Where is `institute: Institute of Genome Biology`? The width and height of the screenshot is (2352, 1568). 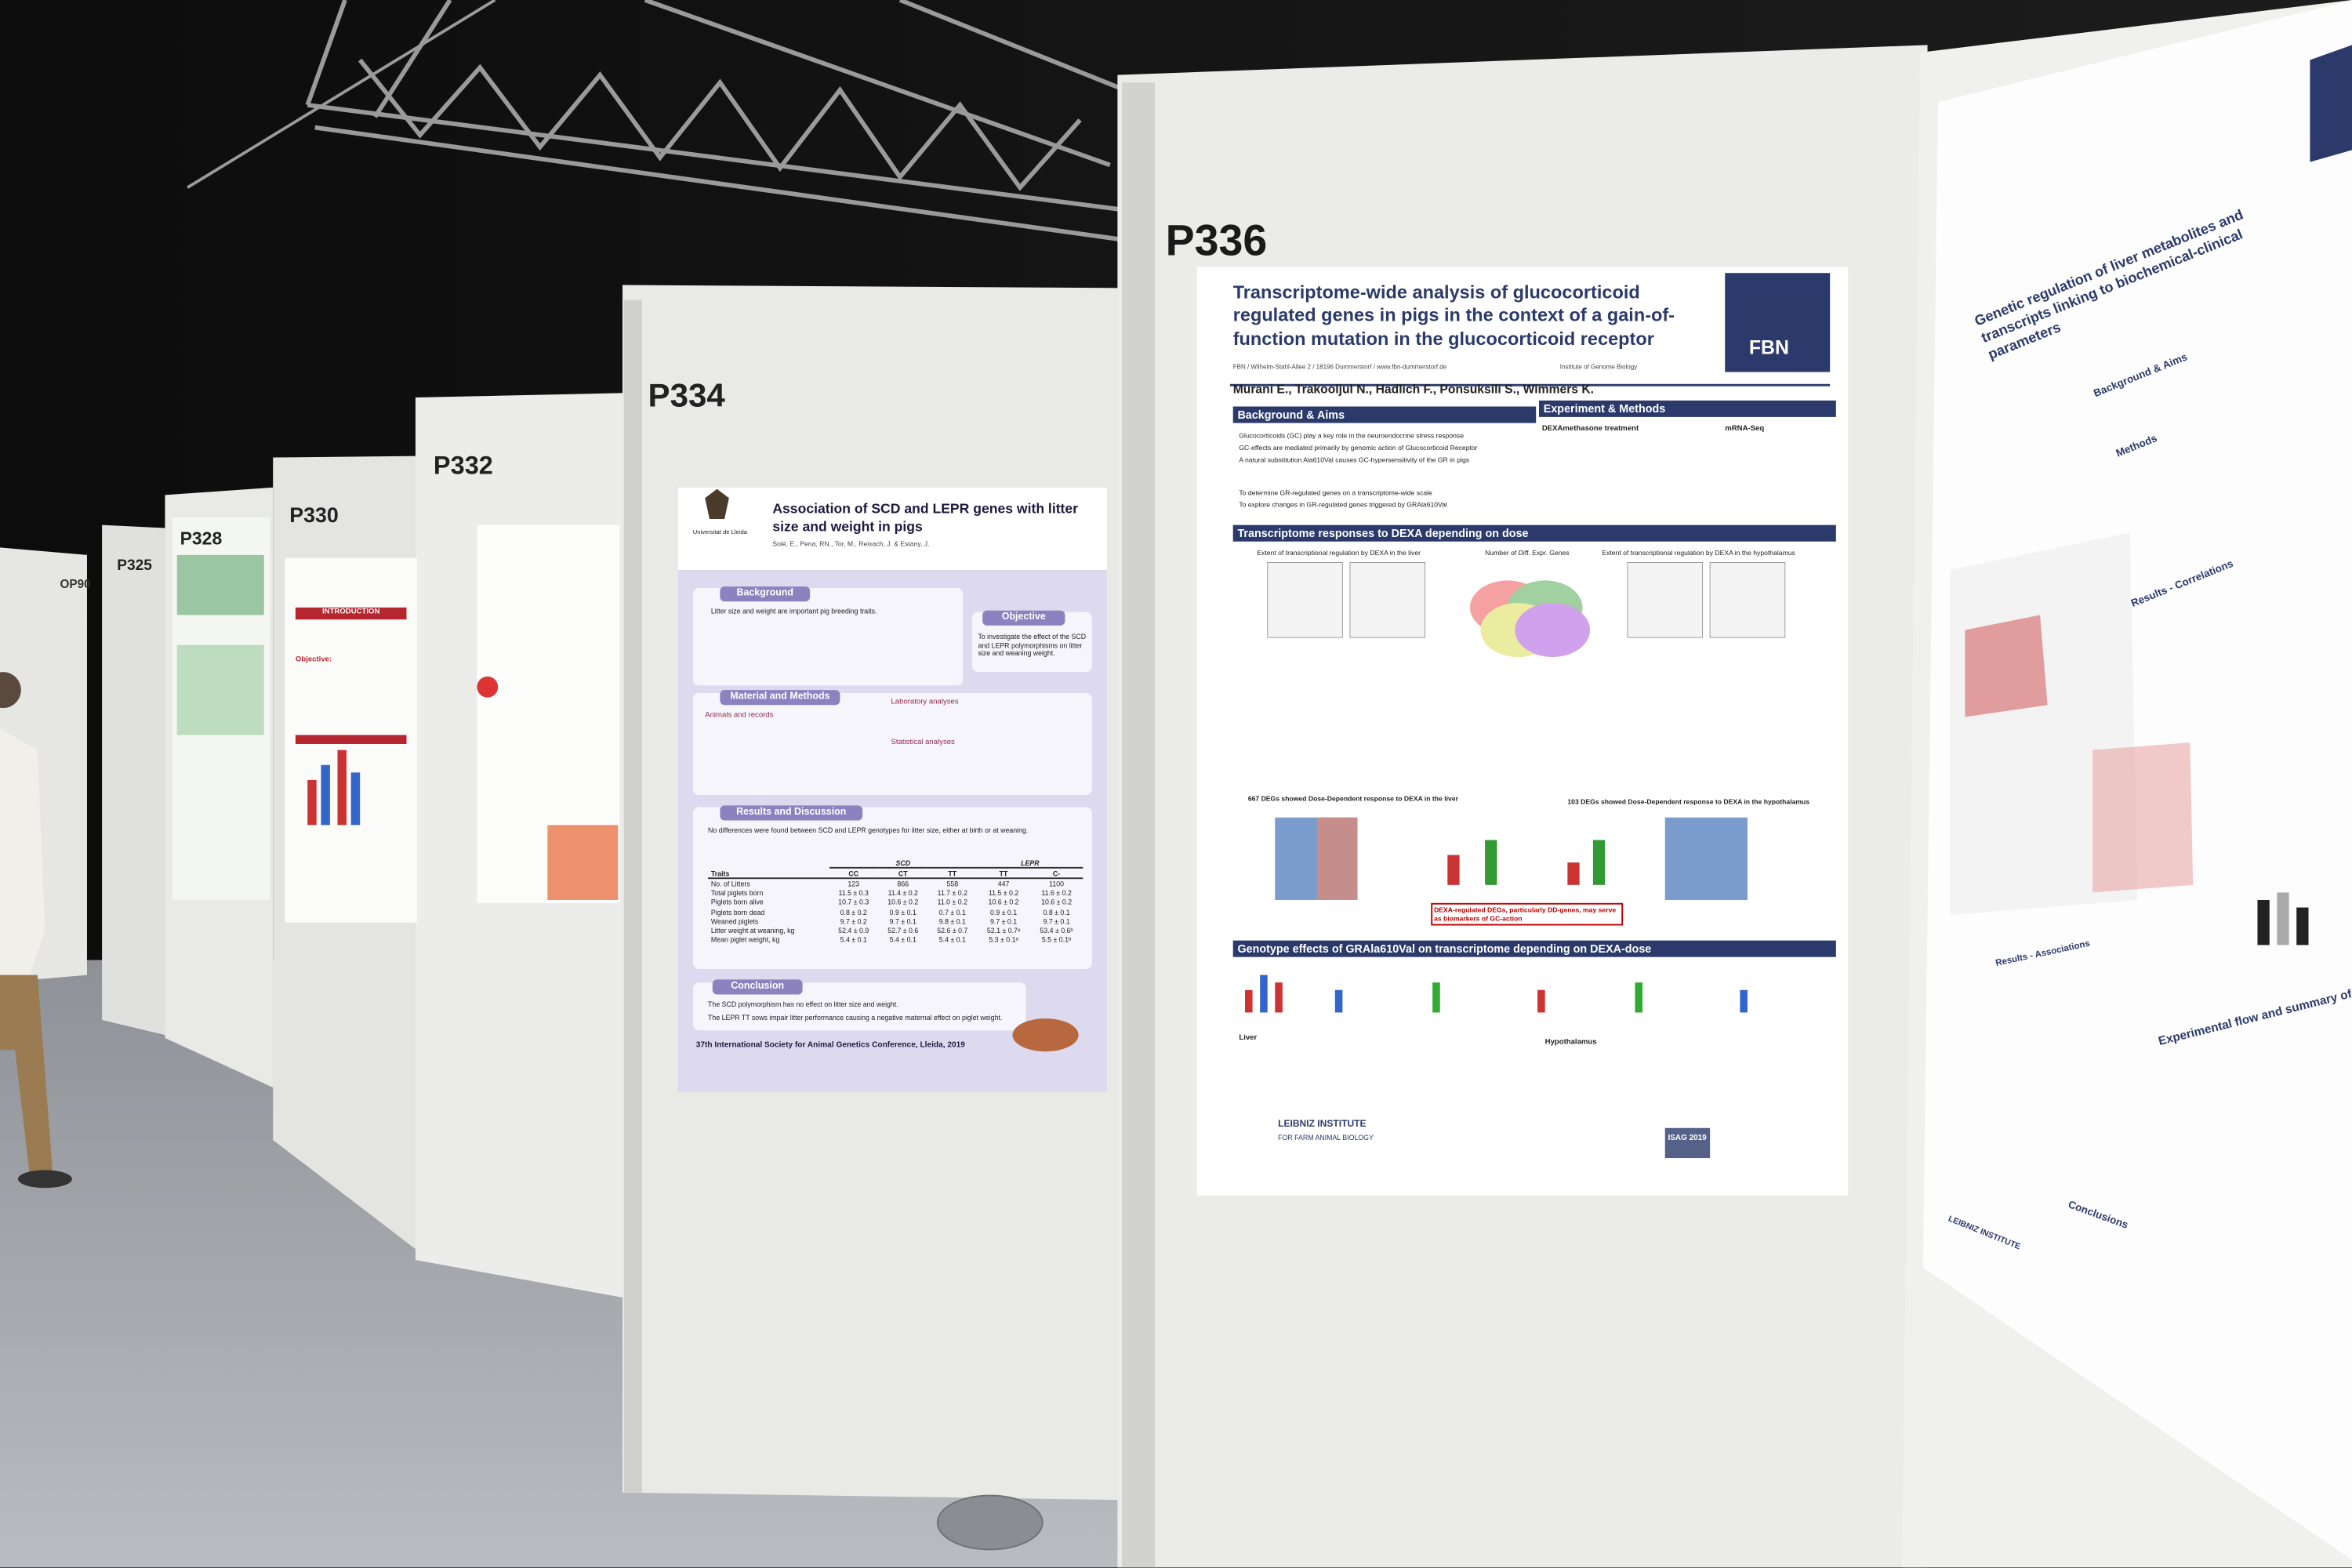 institute: Institute of Genome Biology is located at coordinates (1598, 367).